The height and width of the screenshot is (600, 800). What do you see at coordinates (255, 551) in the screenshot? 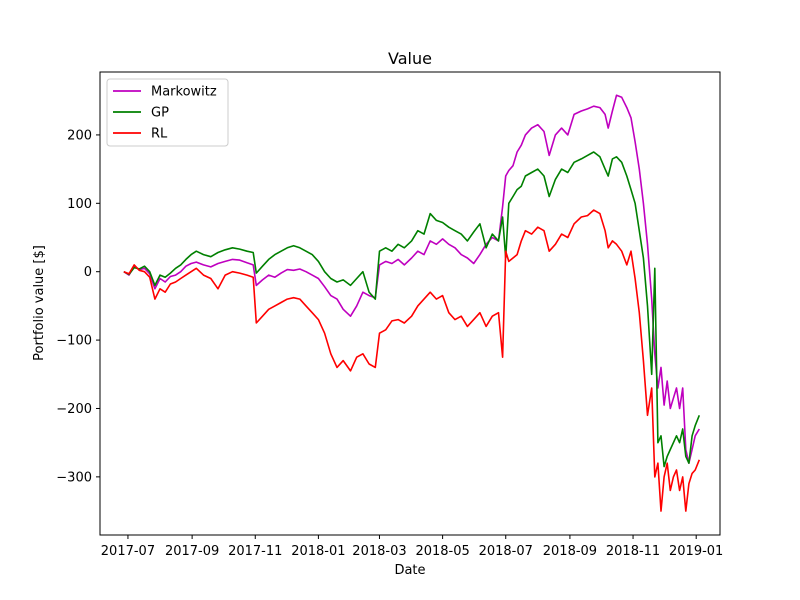
I see `x-tick-label: 2017-11` at bounding box center [255, 551].